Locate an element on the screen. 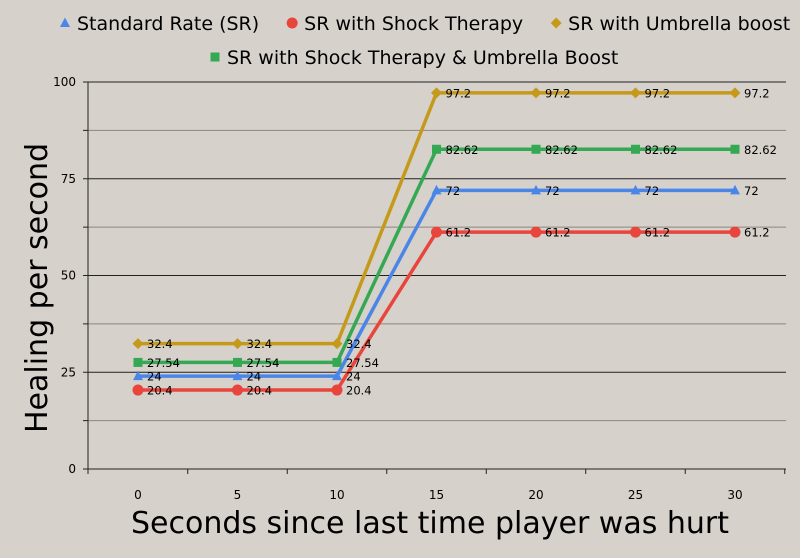 This screenshot has width=800, height=558. legend-item: Standard Rate (SR) is located at coordinates (159, 24).